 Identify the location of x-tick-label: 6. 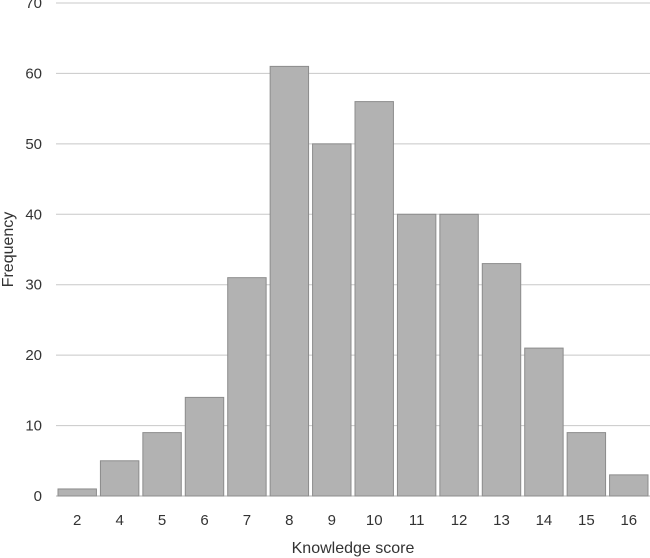
(204, 520).